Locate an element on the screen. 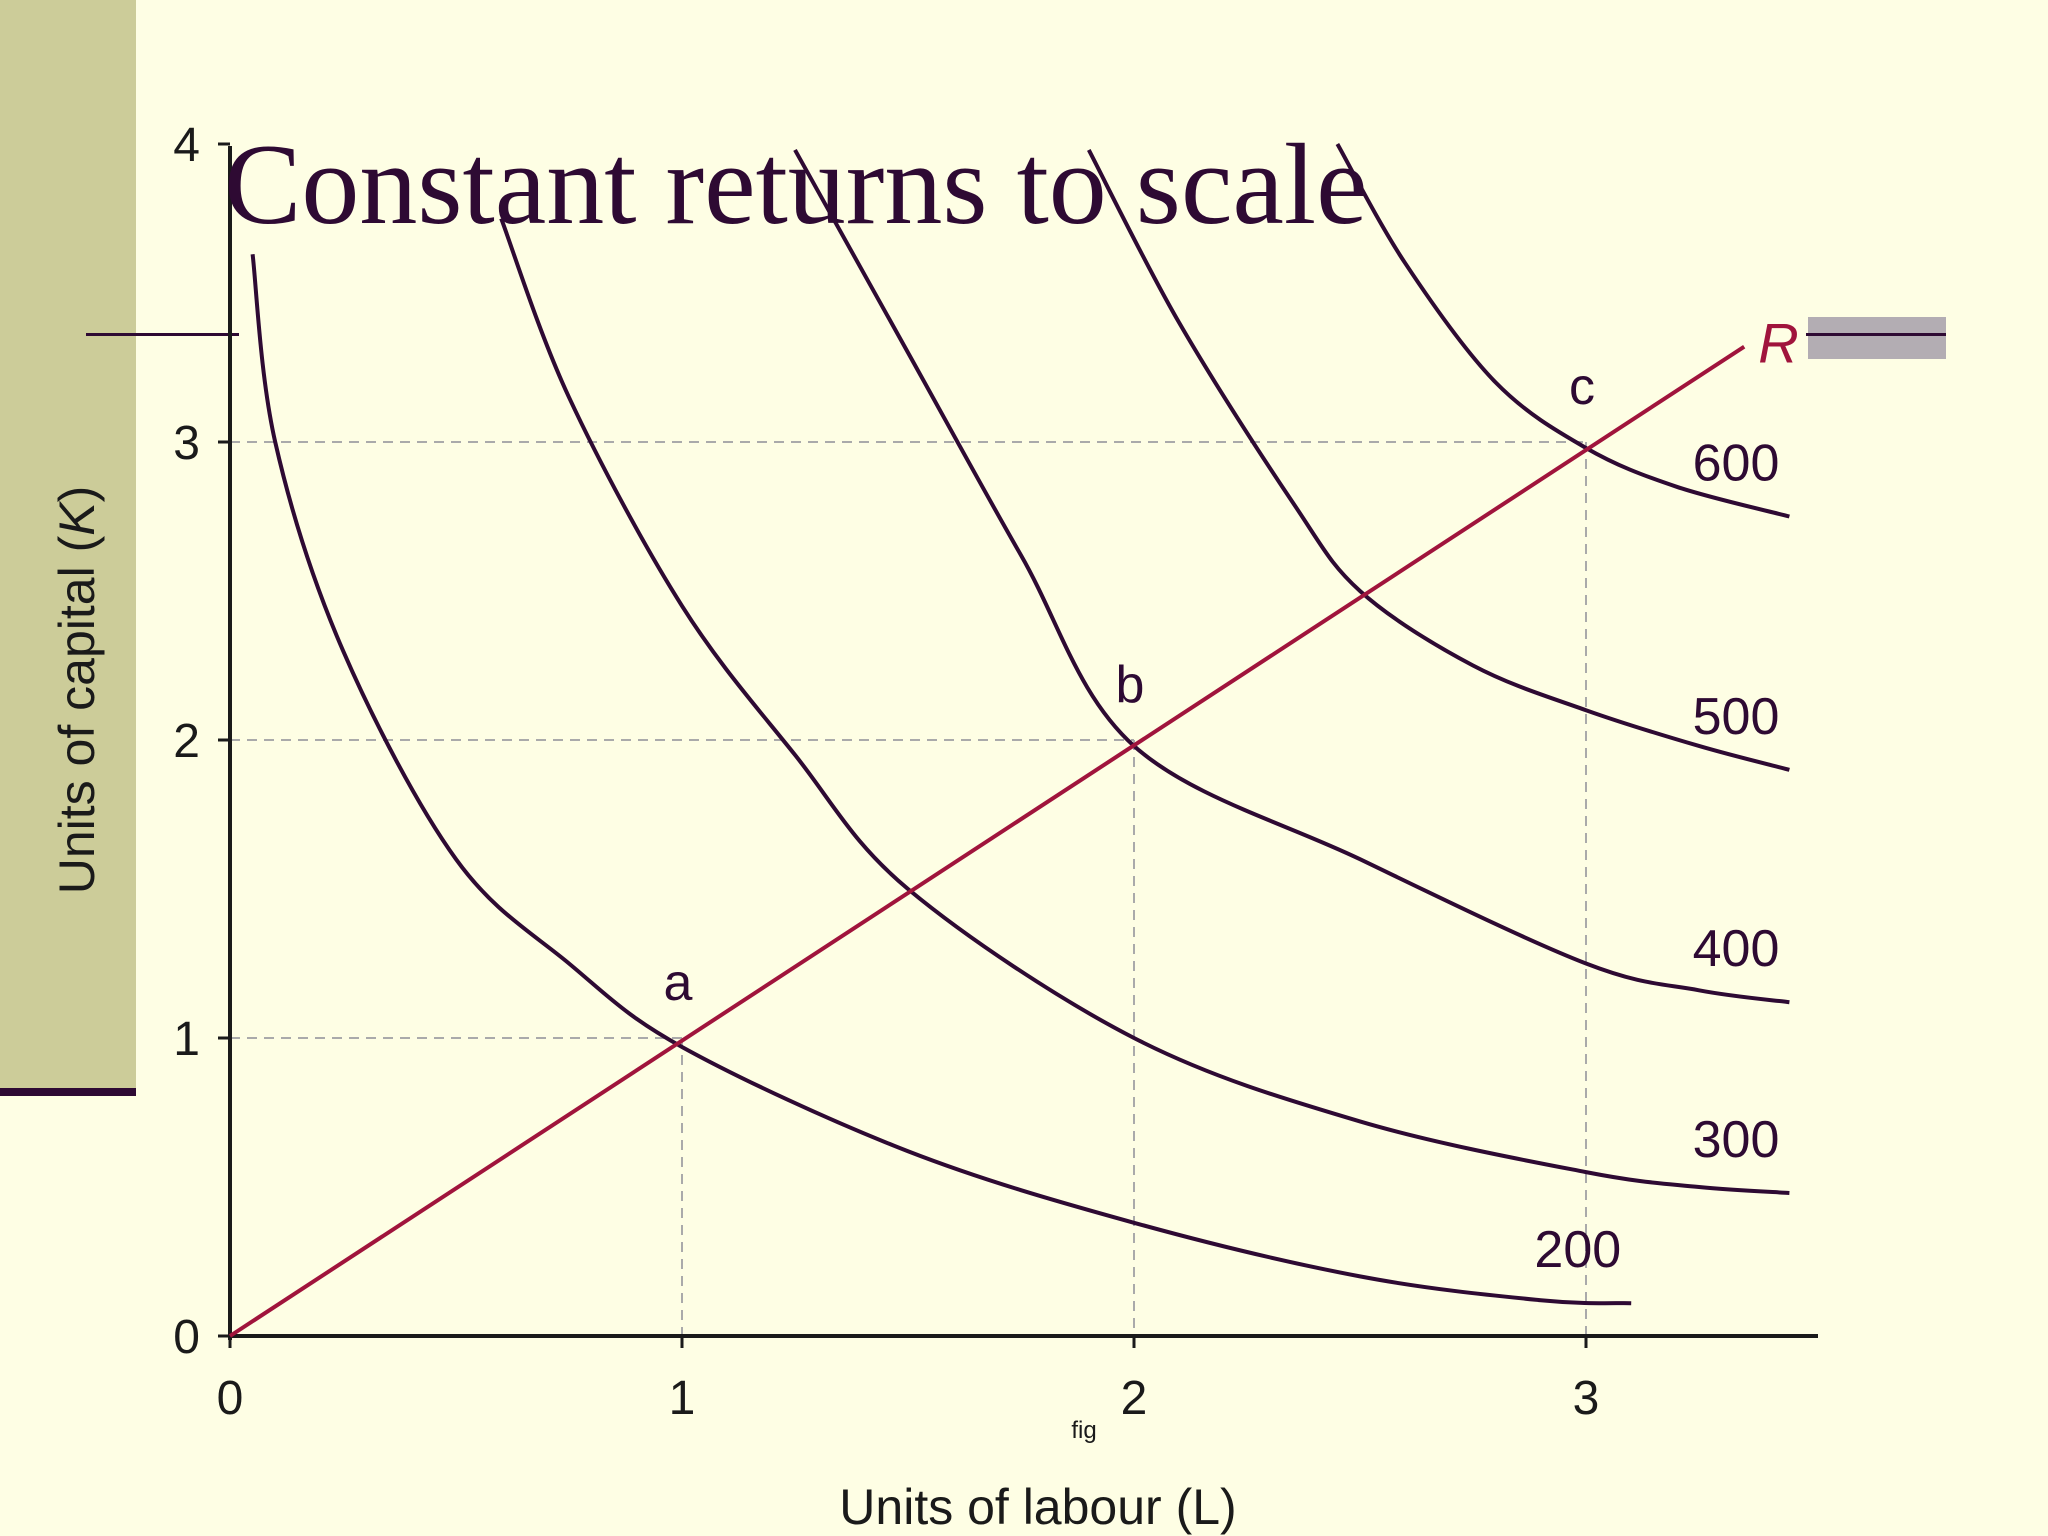 This screenshot has height=1536, width=2048. isoquant-label-300: 300 is located at coordinates (1736, 1140).